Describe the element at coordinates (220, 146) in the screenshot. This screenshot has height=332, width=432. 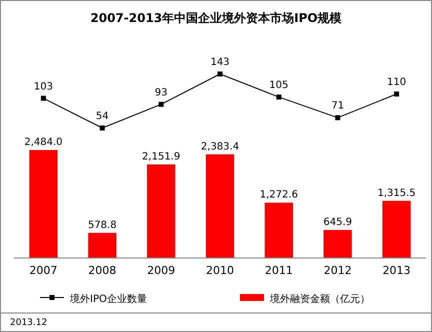
I see `data-label: 2,383.4` at that location.